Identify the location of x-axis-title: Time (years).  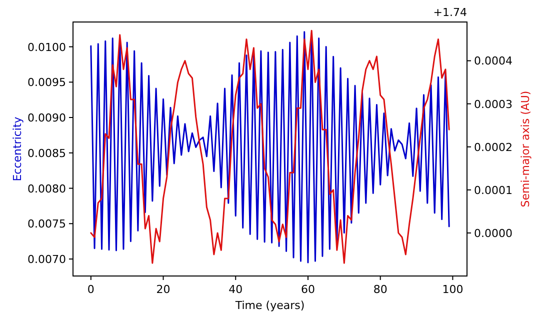
(269, 305).